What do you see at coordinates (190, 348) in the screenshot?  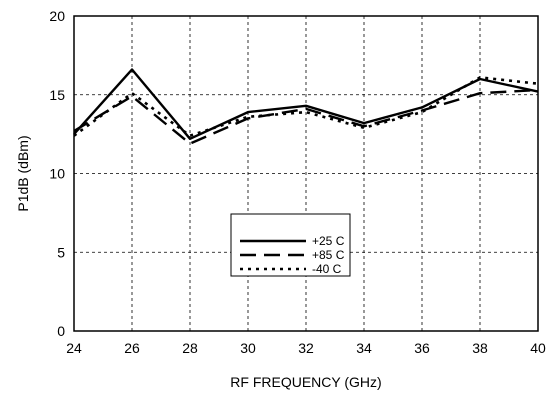 I see `x-tick-label: 28` at bounding box center [190, 348].